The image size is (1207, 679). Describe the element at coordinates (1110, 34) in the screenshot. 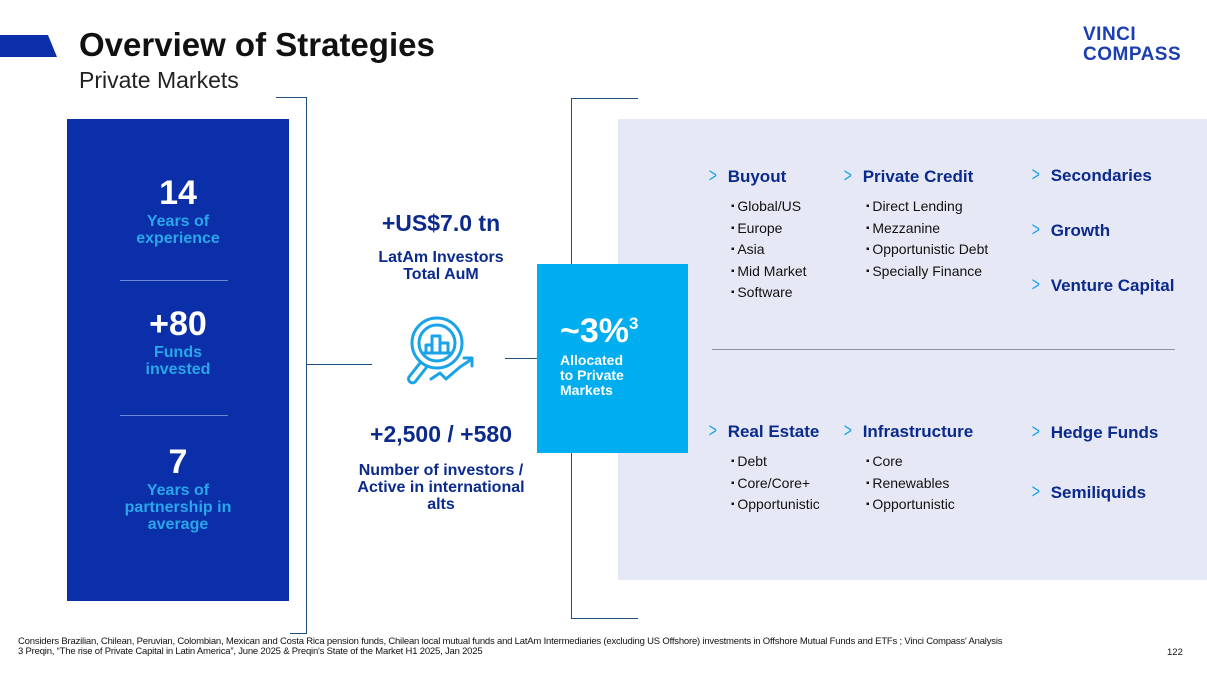

I see `logo-line1: VINCI` at that location.